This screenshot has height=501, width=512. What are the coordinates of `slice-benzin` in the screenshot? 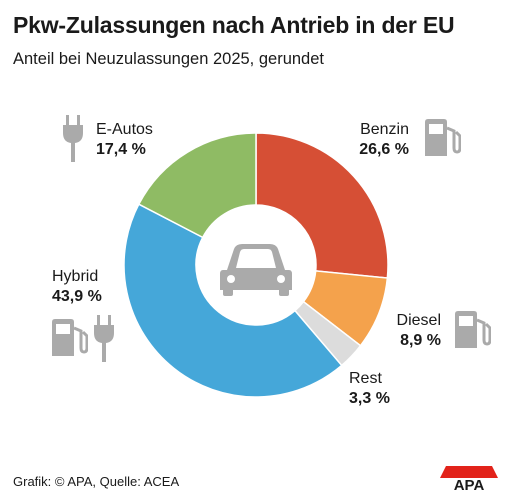 It's located at (322, 205).